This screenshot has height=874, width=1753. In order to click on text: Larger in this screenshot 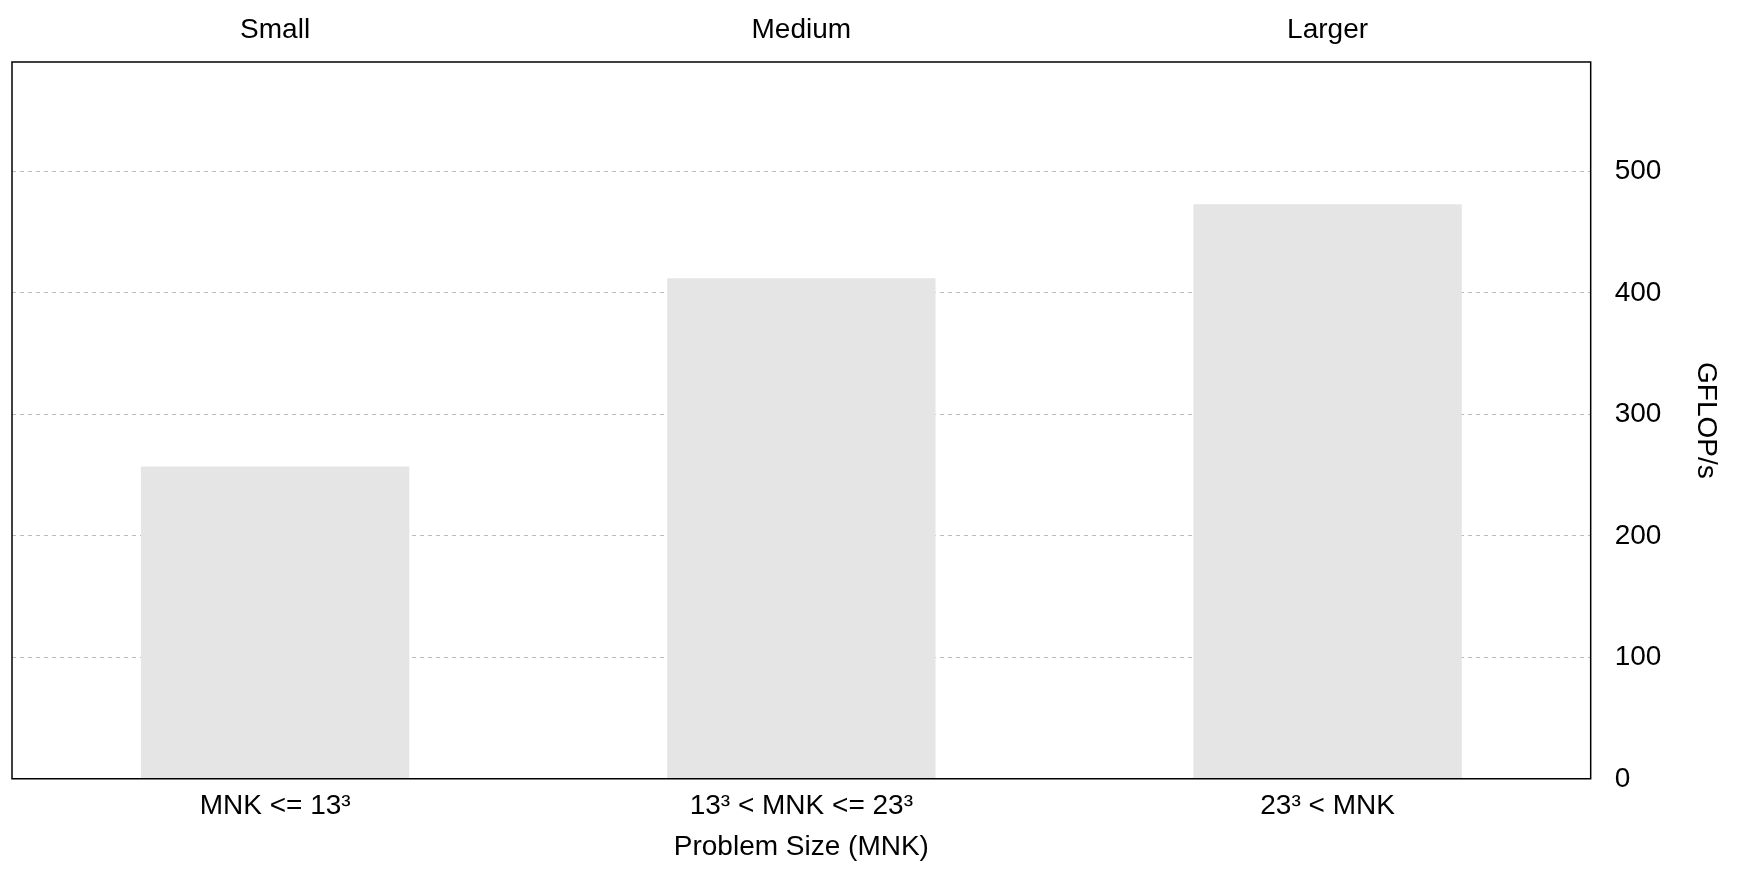, I will do `click(1328, 28)`.